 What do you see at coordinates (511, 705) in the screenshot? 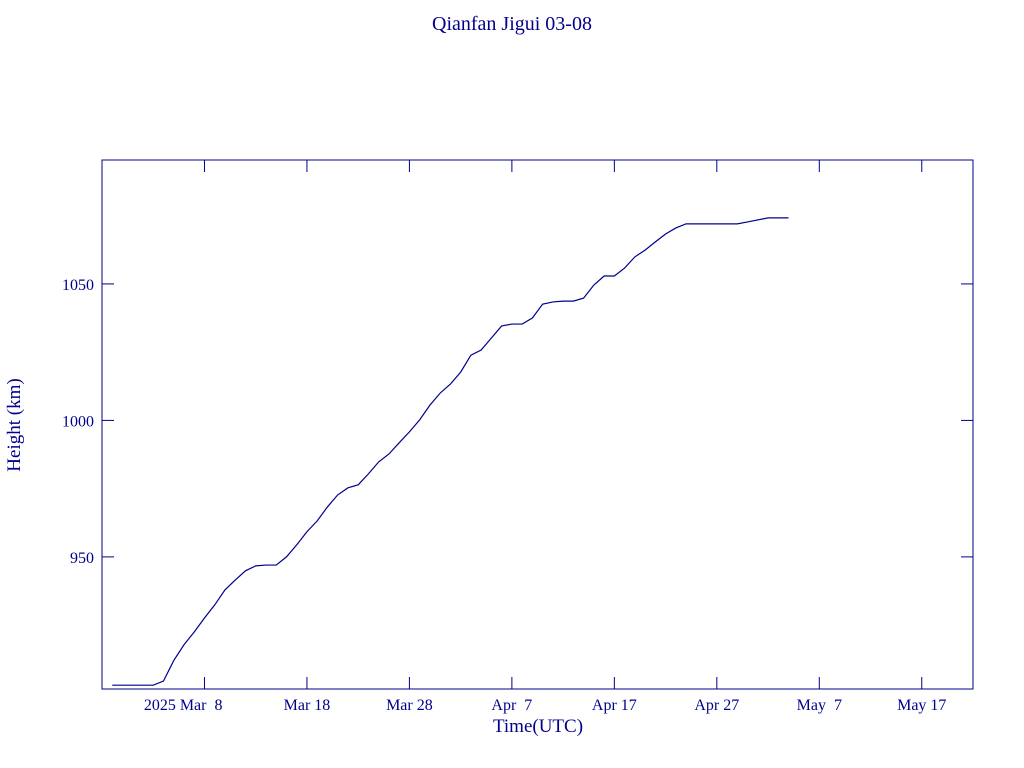
I see `x-tick-label: Apr 7` at bounding box center [511, 705].